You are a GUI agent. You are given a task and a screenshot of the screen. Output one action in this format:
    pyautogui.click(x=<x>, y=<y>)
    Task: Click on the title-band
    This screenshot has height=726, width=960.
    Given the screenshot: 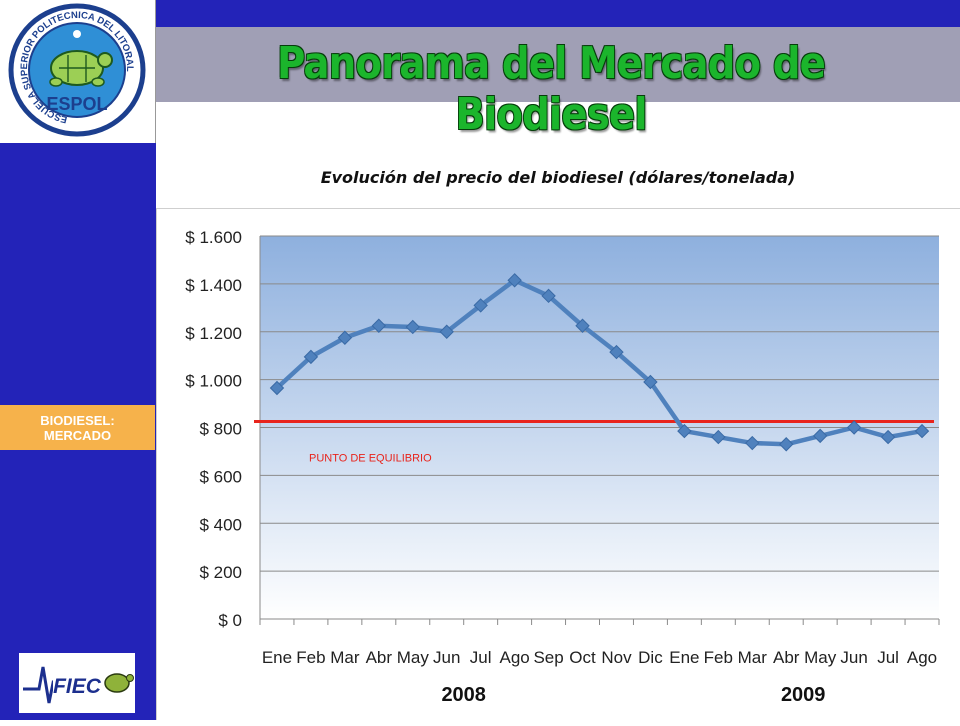 What is the action you would take?
    pyautogui.click(x=558, y=64)
    